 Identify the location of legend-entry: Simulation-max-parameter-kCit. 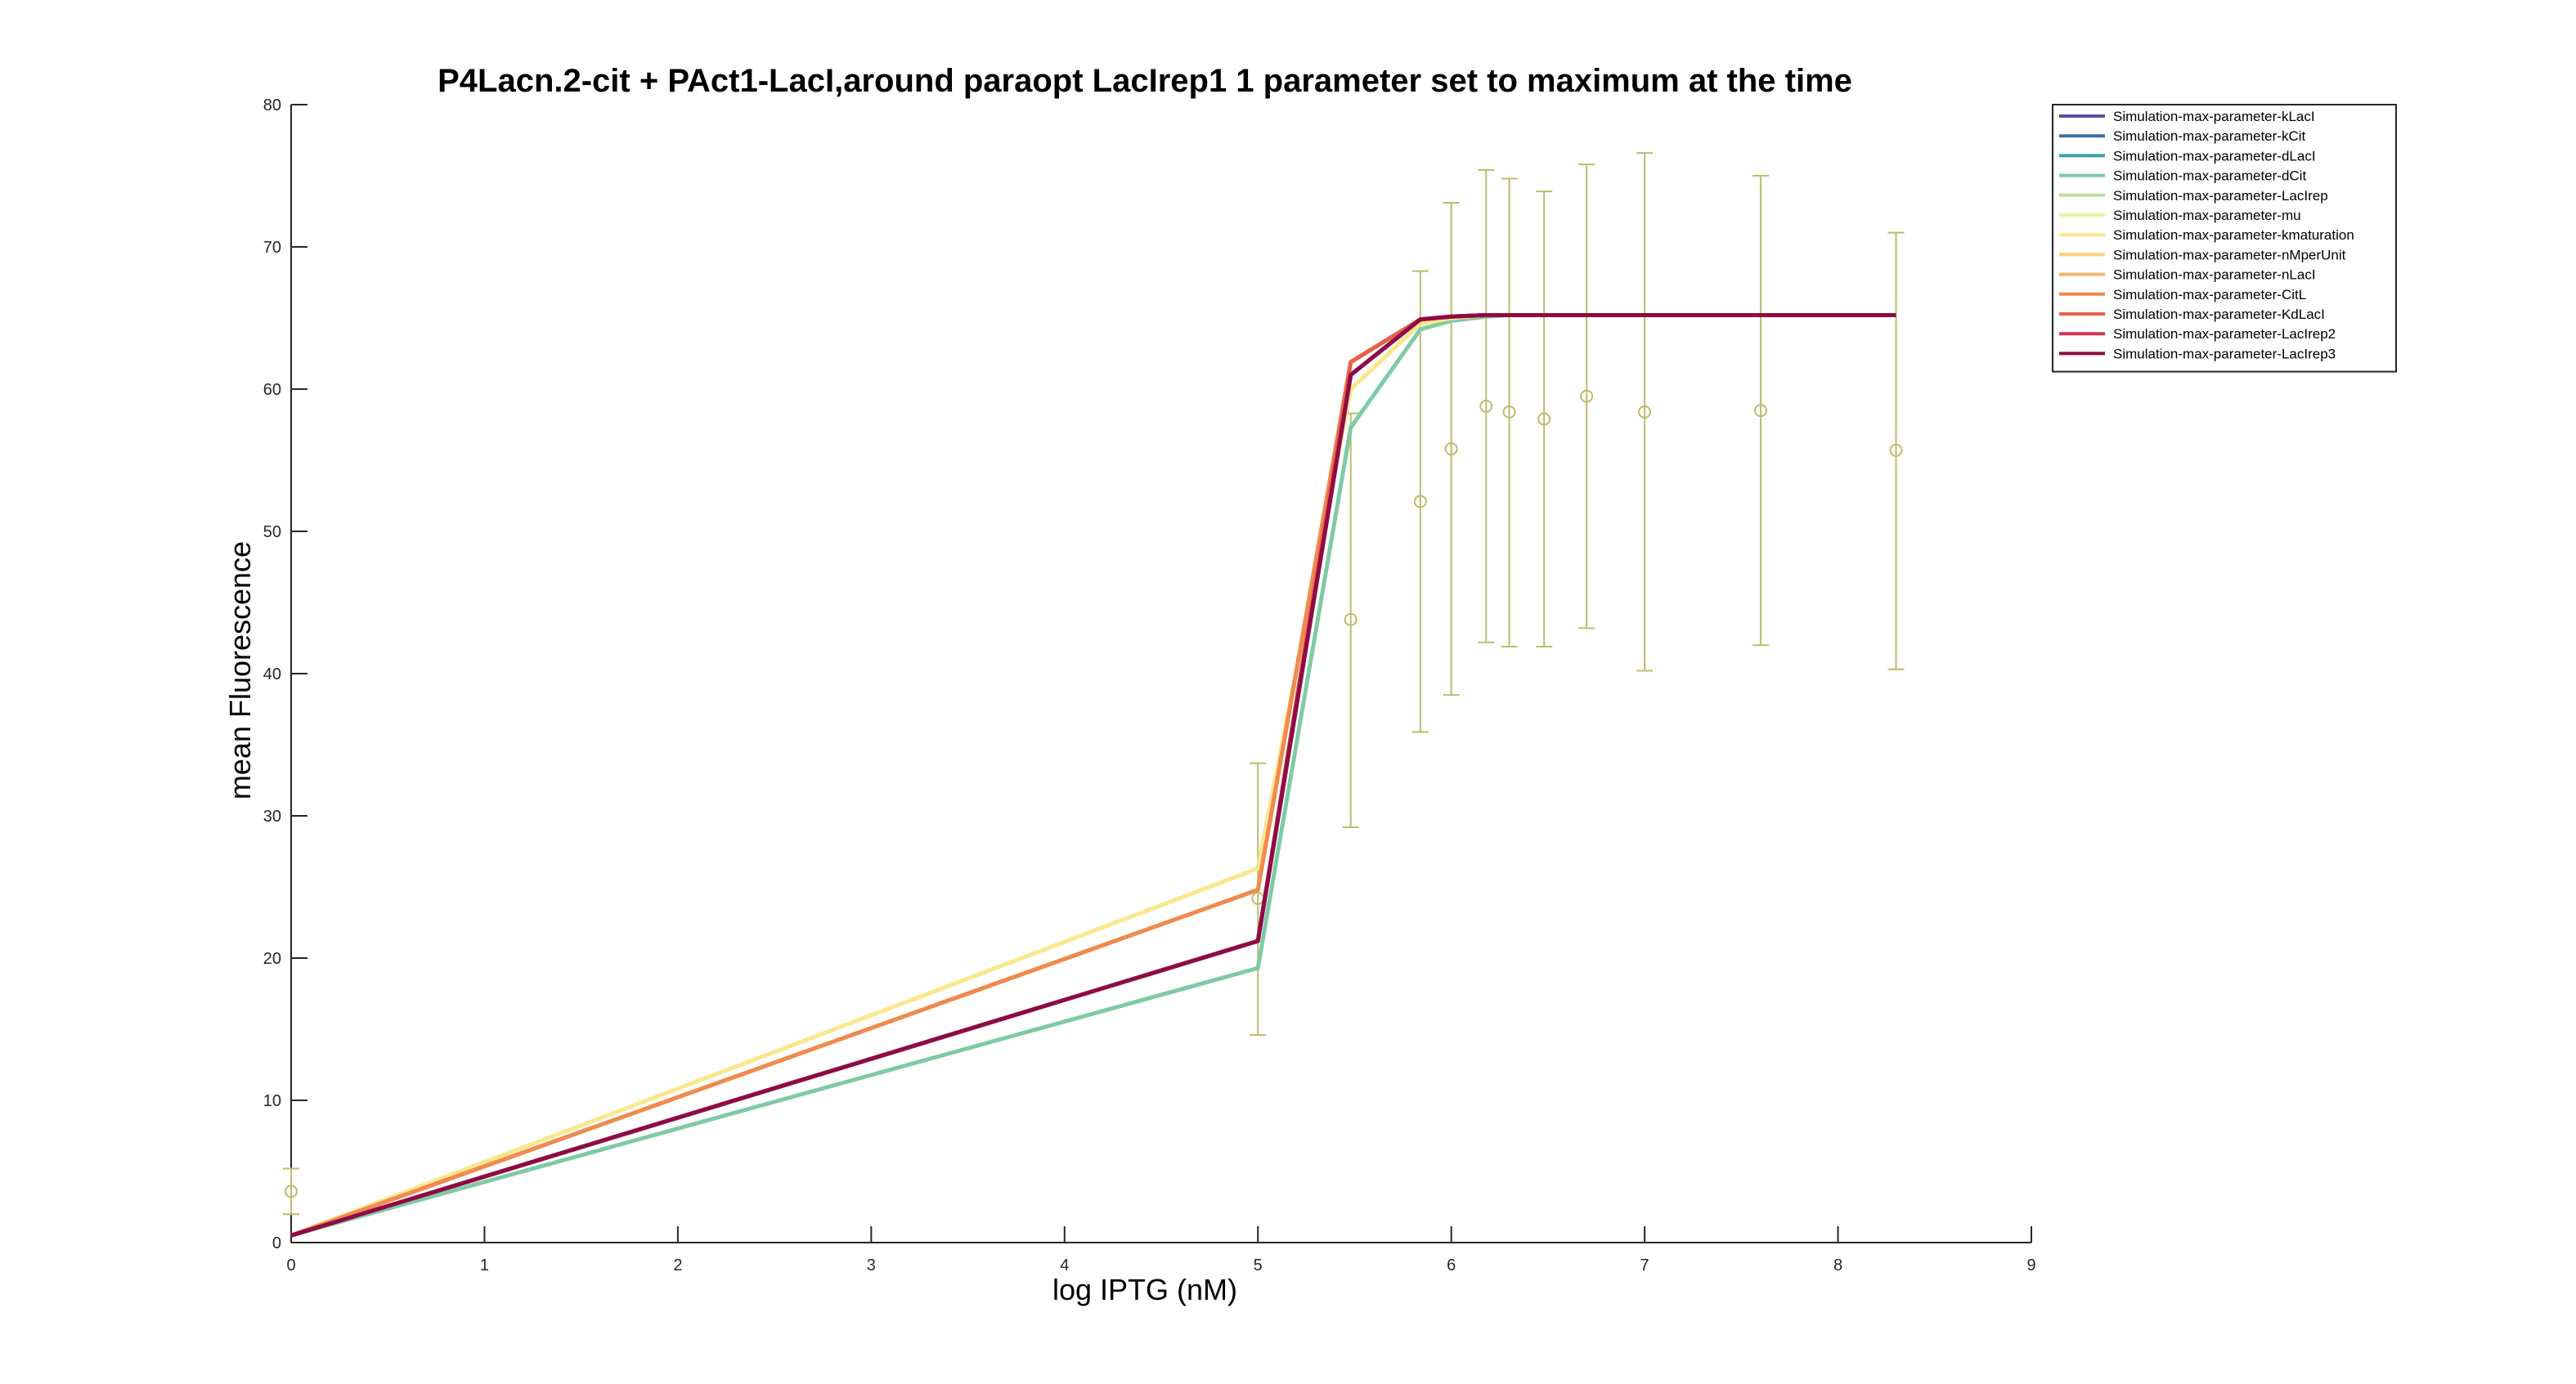
(2210, 136).